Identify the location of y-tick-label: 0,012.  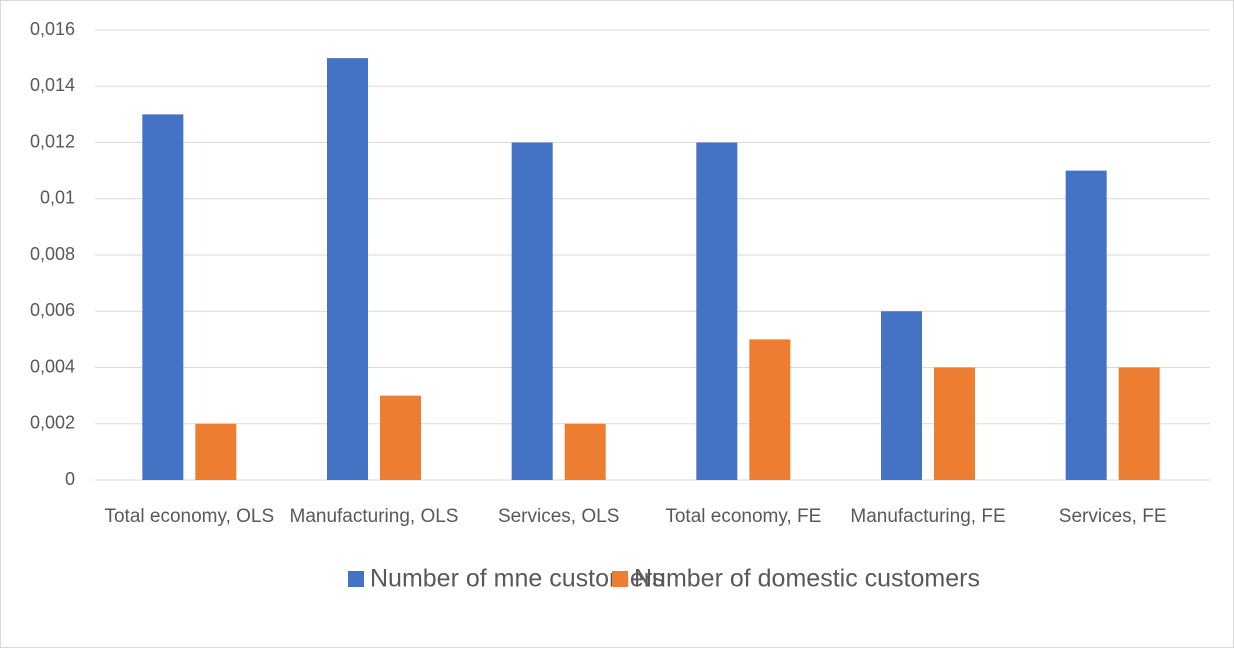
(52, 141).